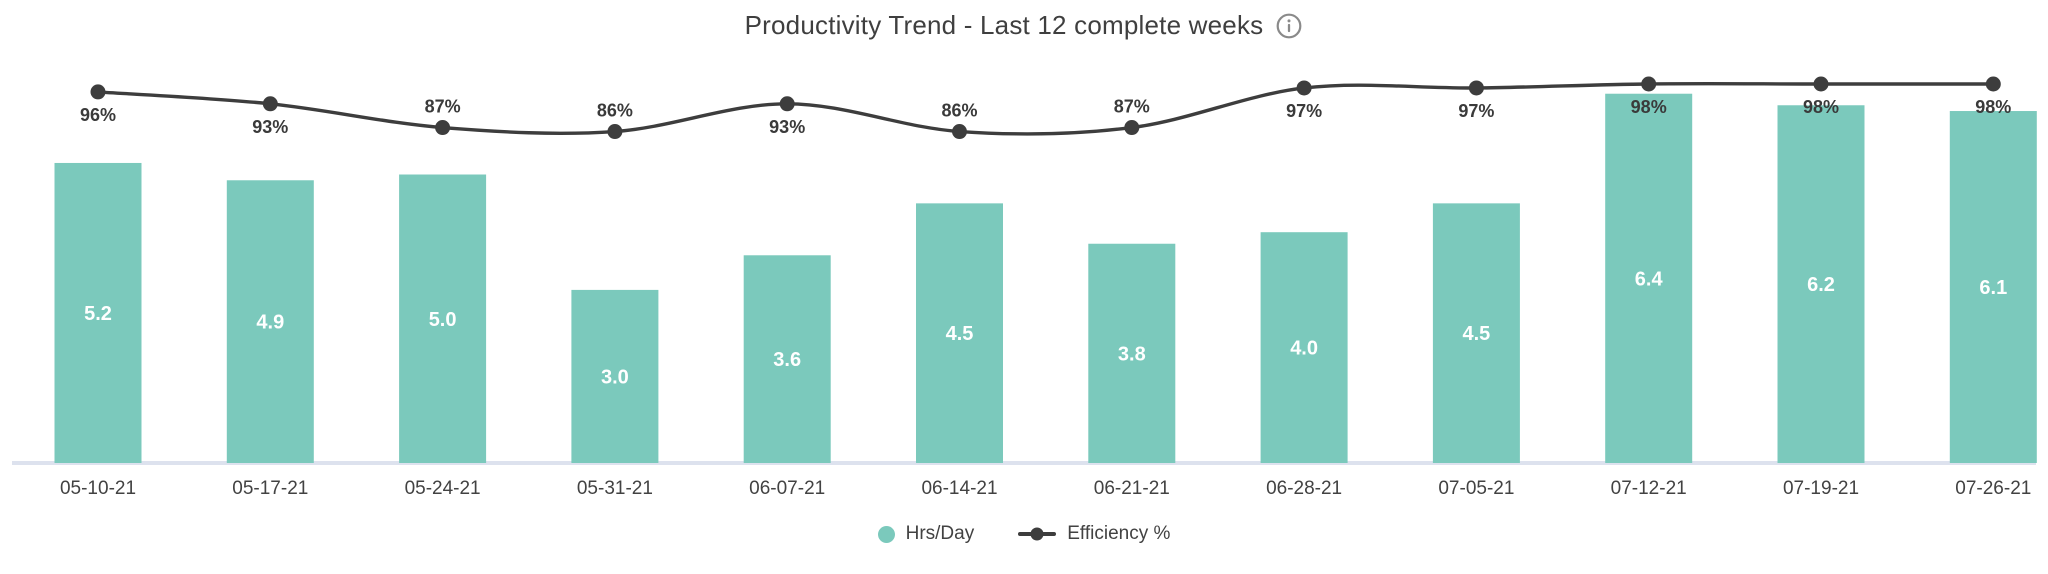 This screenshot has height=574, width=2048. I want to click on bar-value-label: 5.0, so click(443, 320).